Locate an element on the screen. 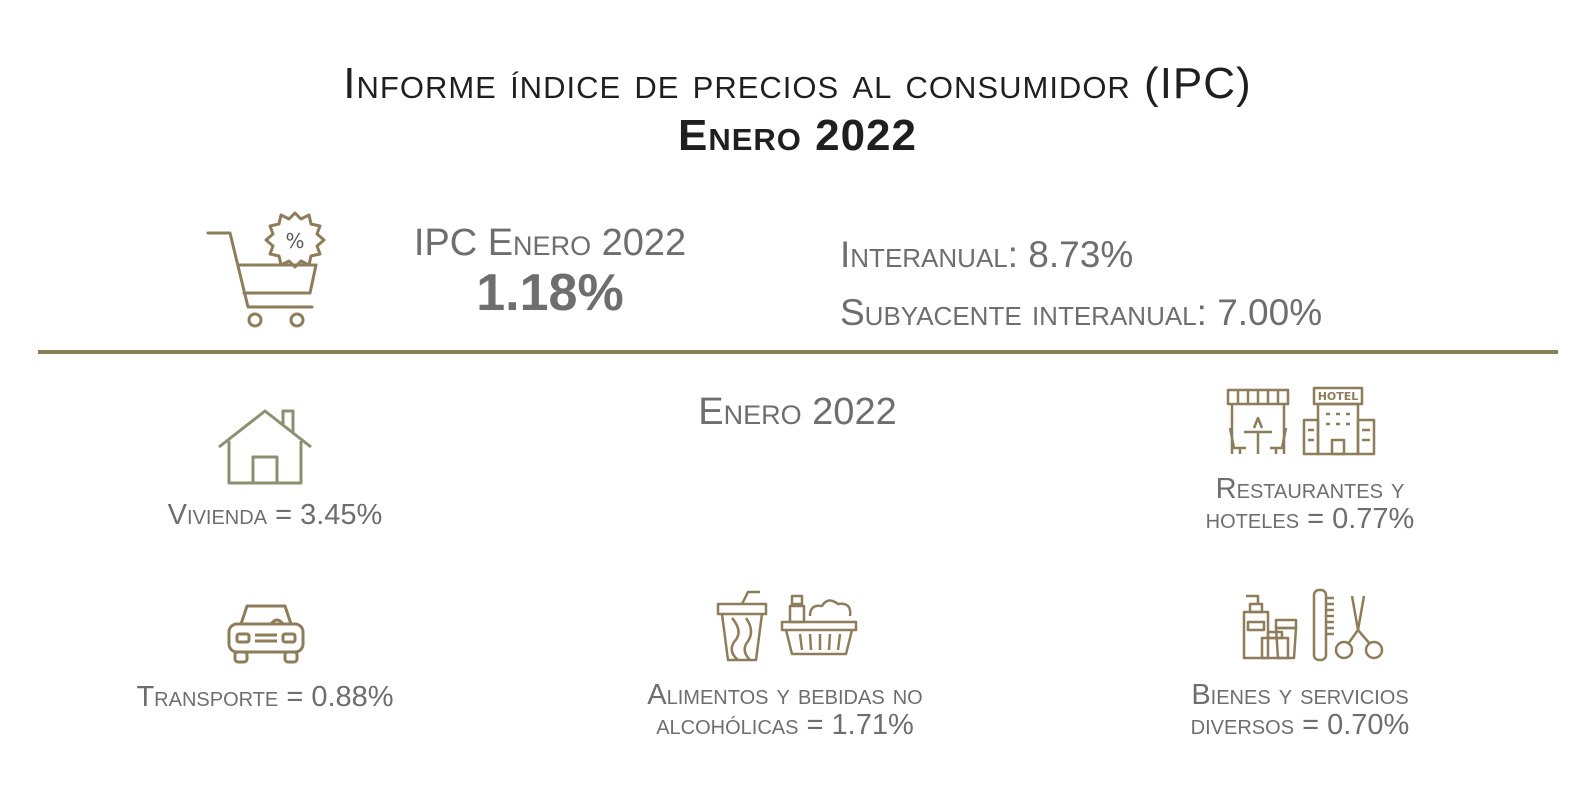 This screenshot has height=795, width=1595. alimentos-line-1: Alimentos y bebidas no is located at coordinates (785, 695).